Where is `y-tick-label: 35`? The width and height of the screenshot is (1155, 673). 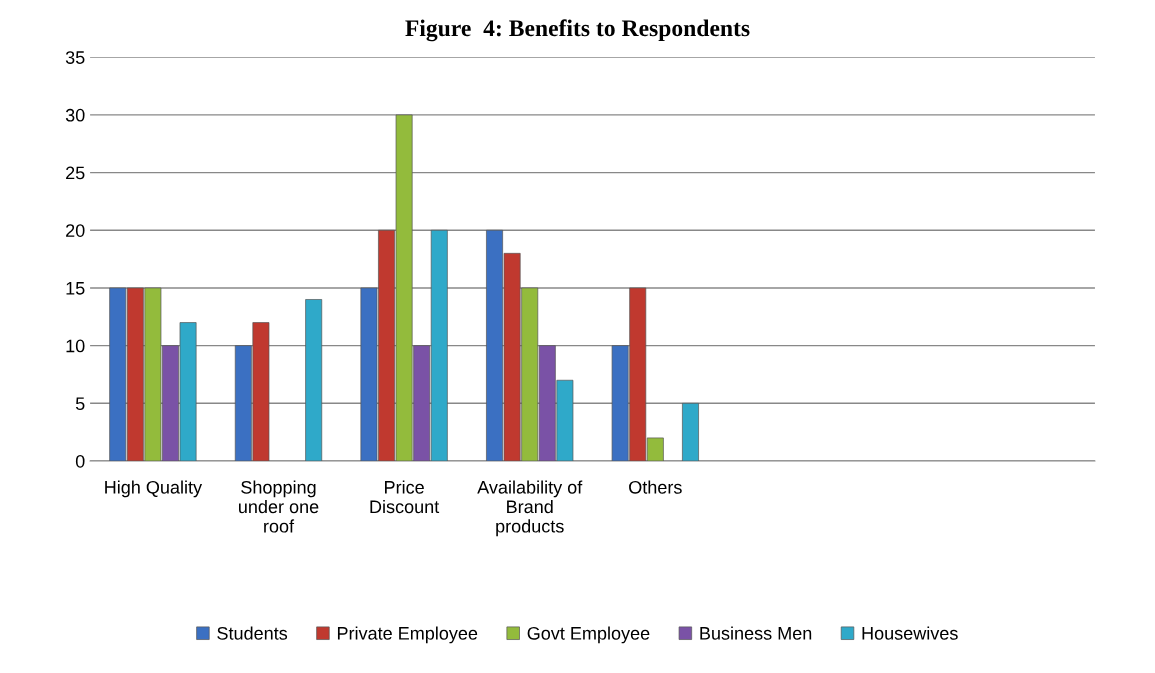
y-tick-label: 35 is located at coordinates (75, 57).